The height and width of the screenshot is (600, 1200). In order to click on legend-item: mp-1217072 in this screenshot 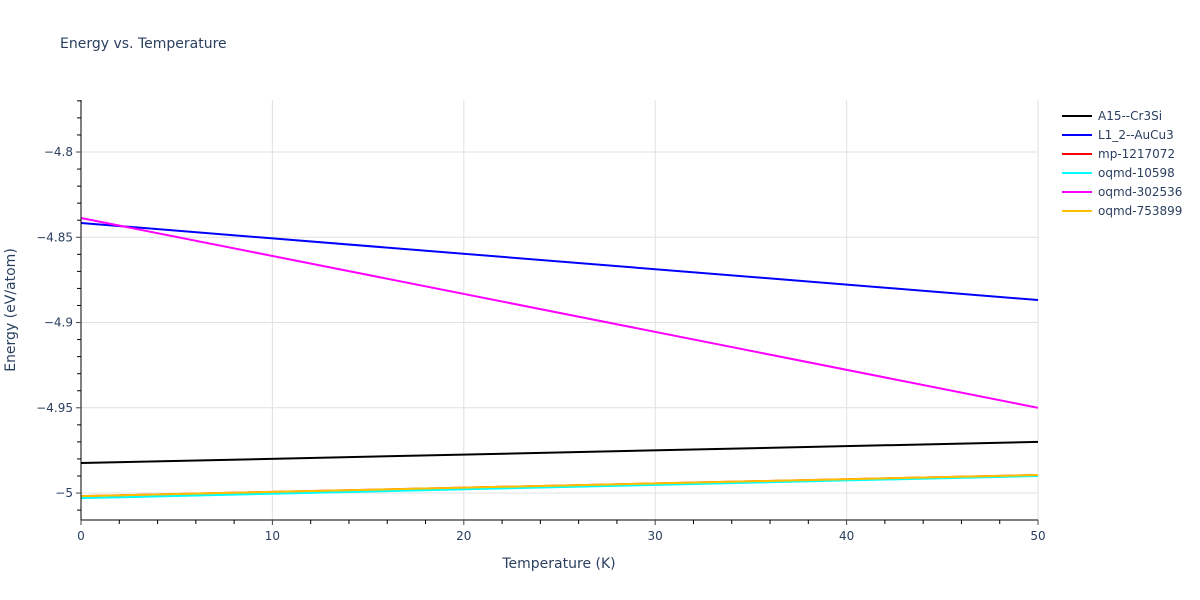, I will do `click(1122, 153)`.